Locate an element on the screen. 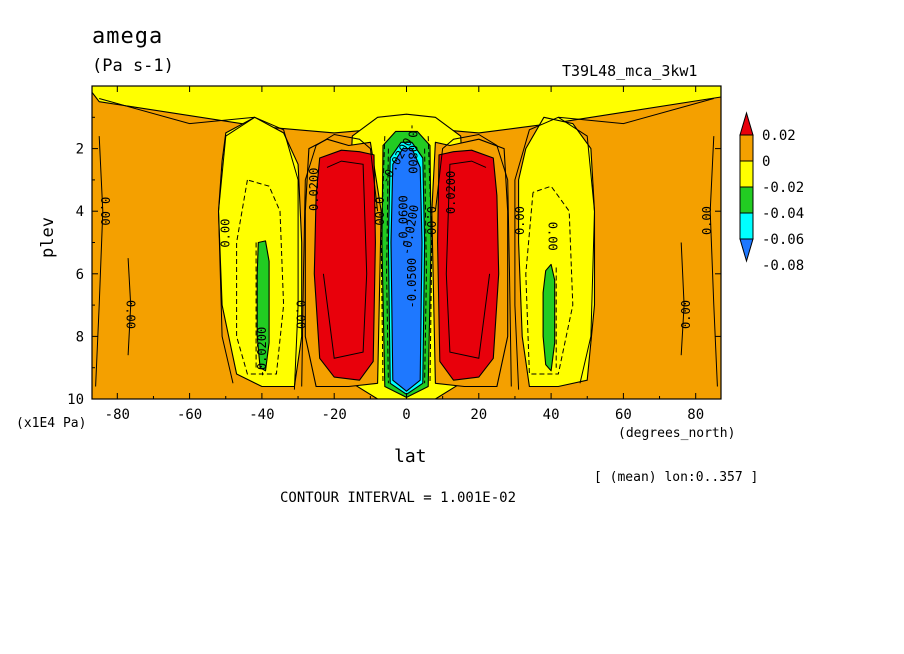 The image size is (904, 654). contour-label-5: 0.0200 is located at coordinates (314, 189).